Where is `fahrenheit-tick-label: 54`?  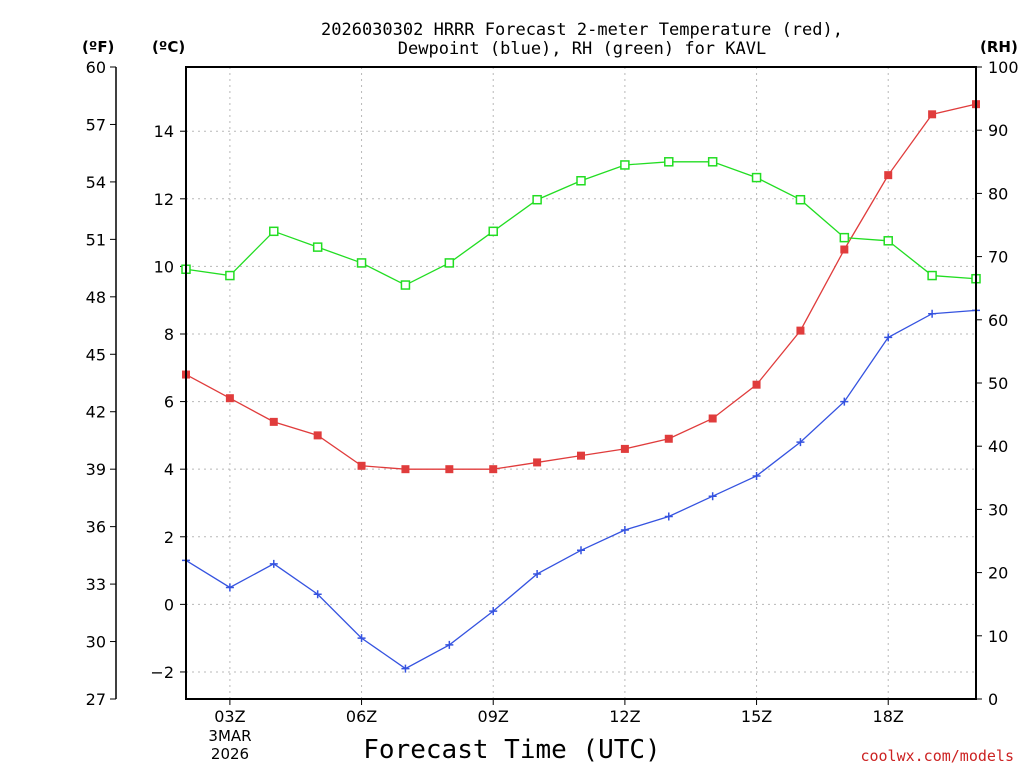 fahrenheit-tick-label: 54 is located at coordinates (96, 182).